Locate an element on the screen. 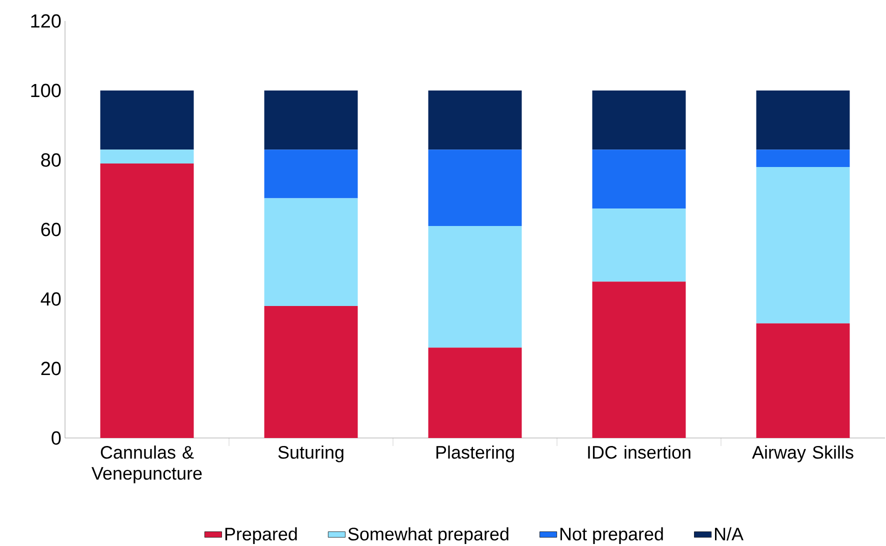 This screenshot has width=886, height=546. y-tick-label: 80 is located at coordinates (51, 160).